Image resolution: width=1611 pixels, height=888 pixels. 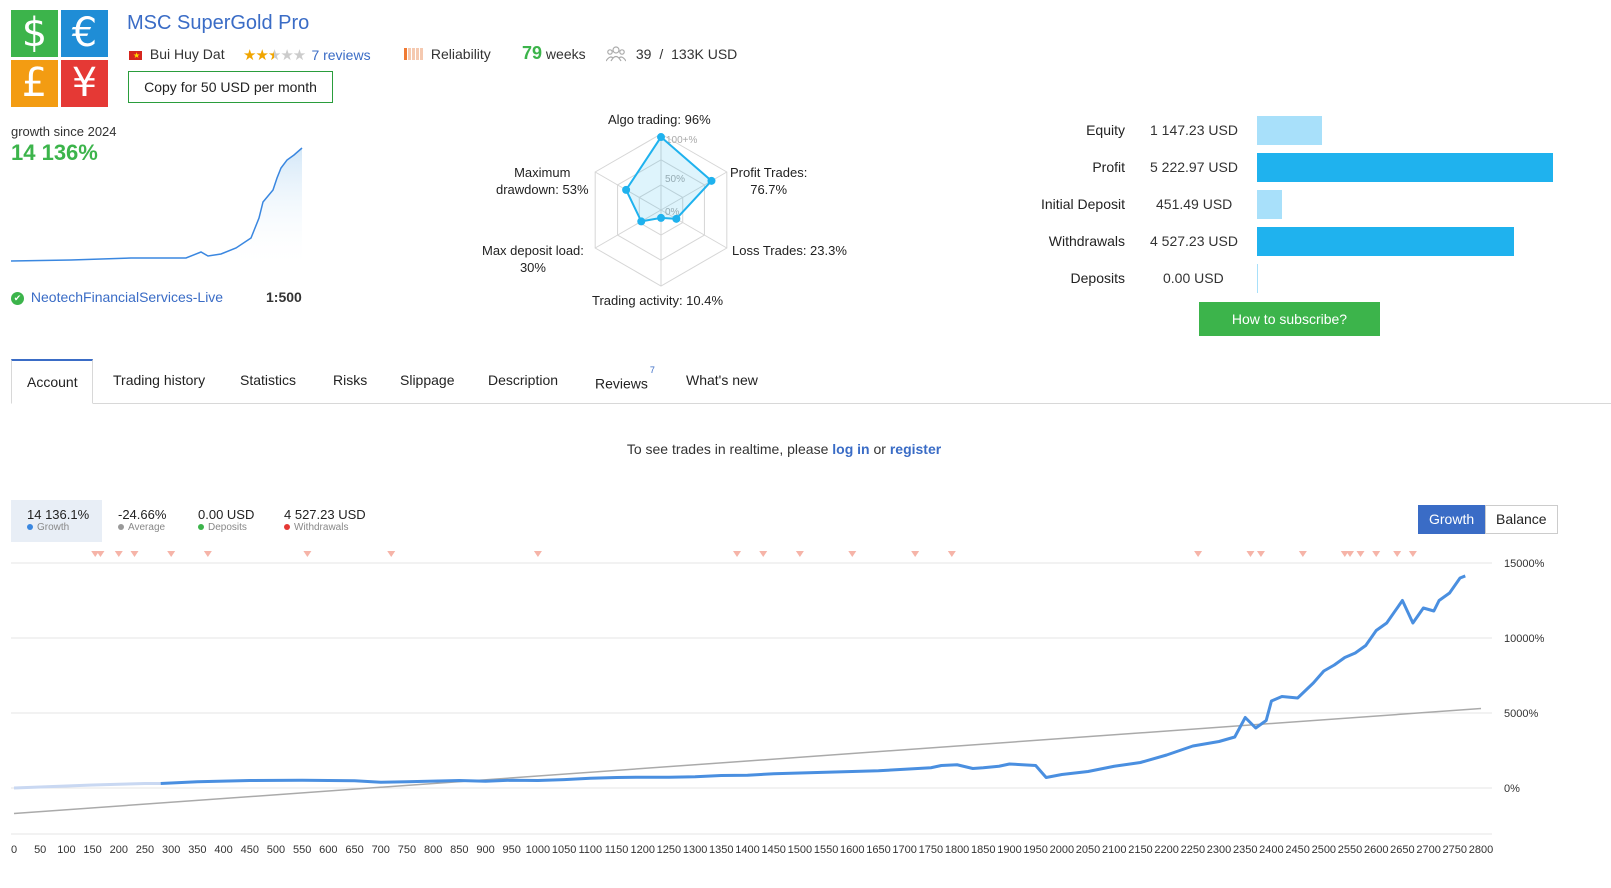 I want to click on radar-label-profit: Profit Trades: 76.7%, so click(x=768, y=181).